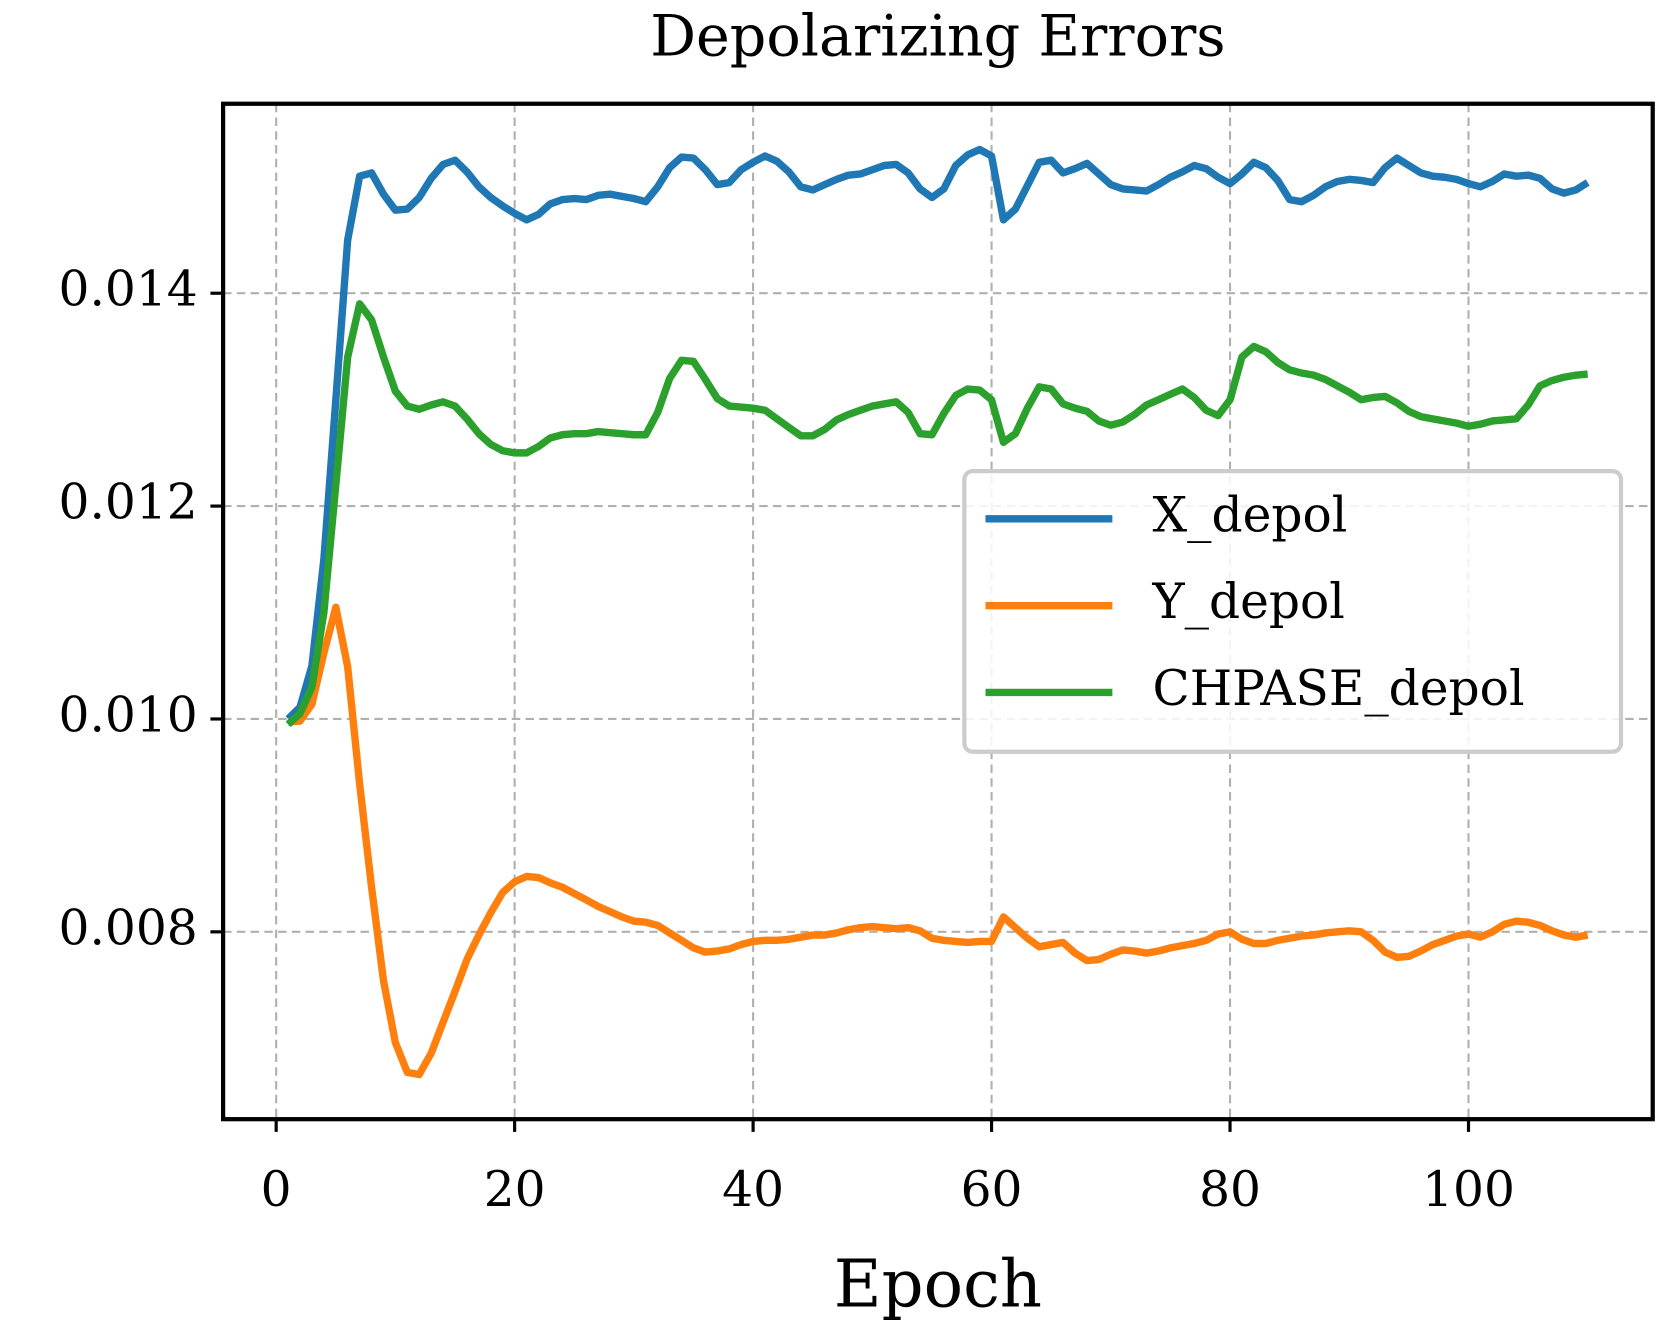 This screenshot has height=1332, width=1658. Describe the element at coordinates (992, 1190) in the screenshot. I see `x-tick-label: 60` at that location.